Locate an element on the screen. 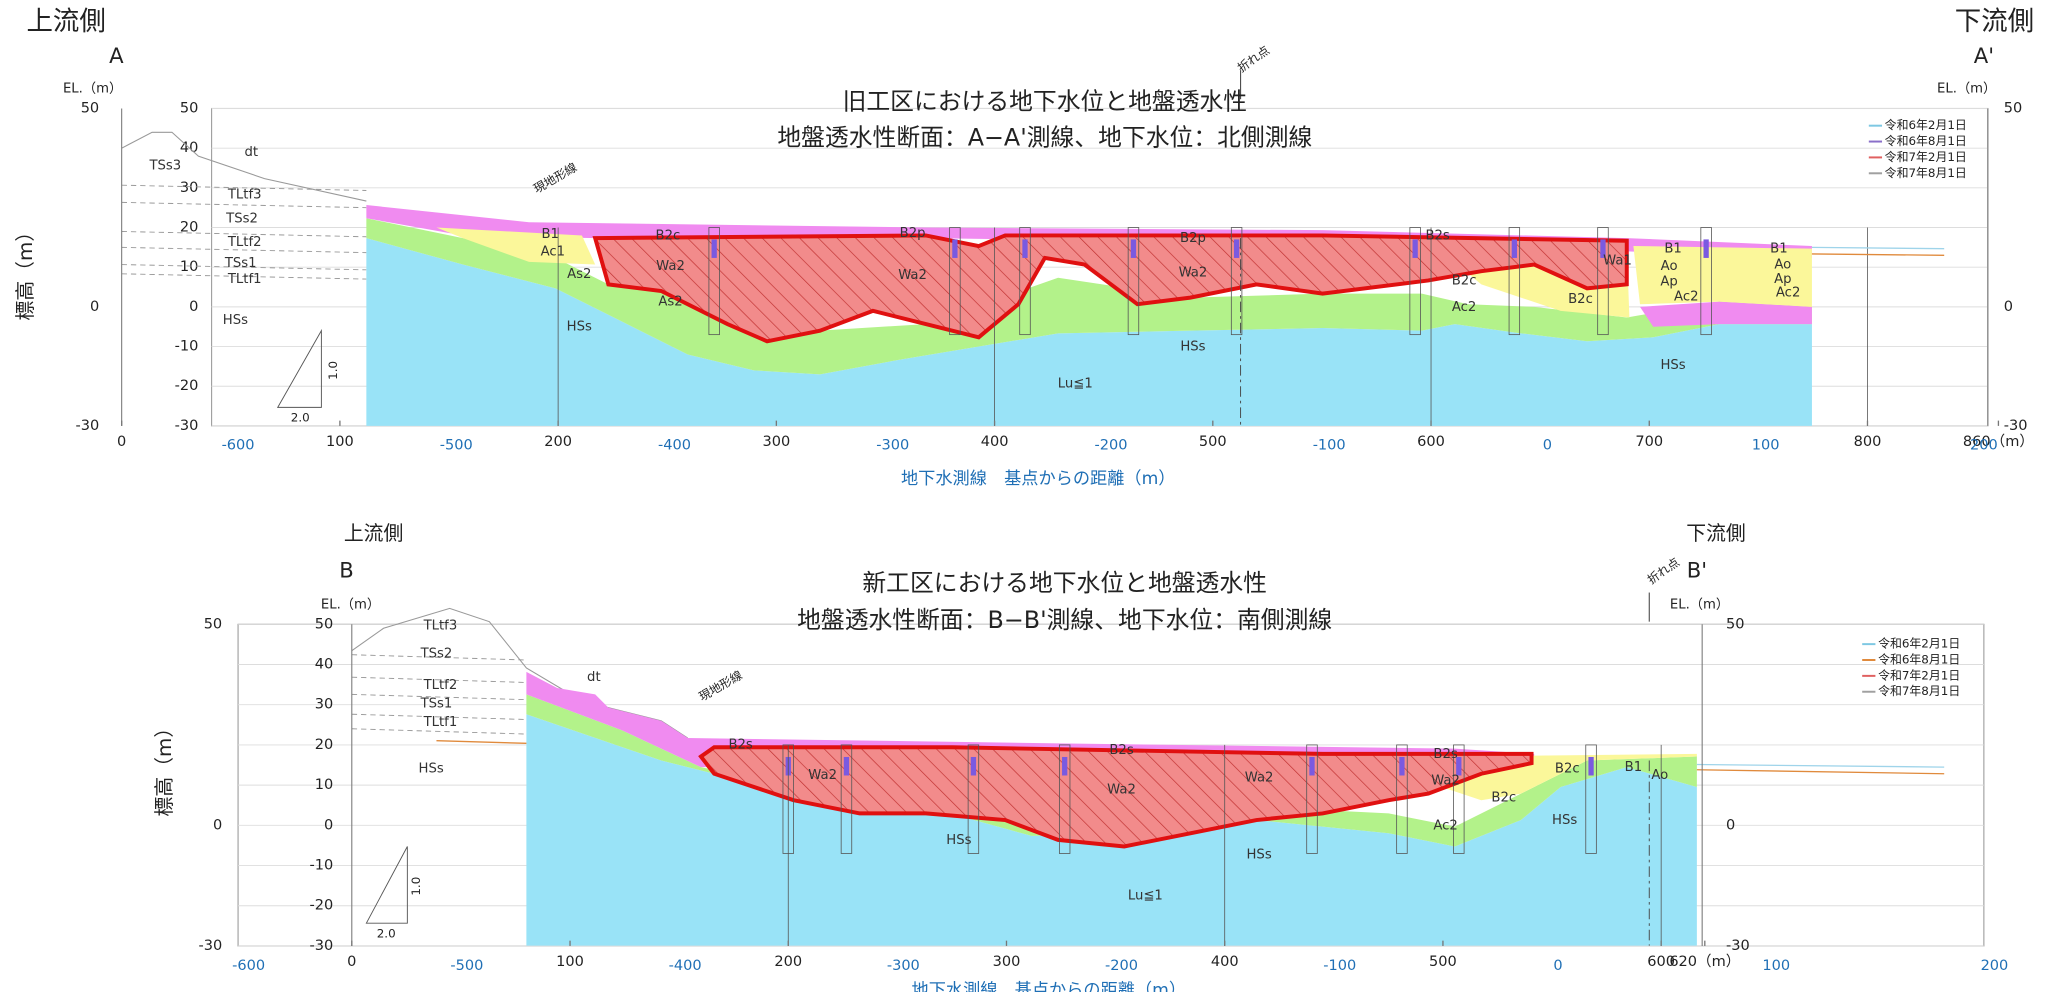  gw-x-tick-label: -100 is located at coordinates (1329, 446).